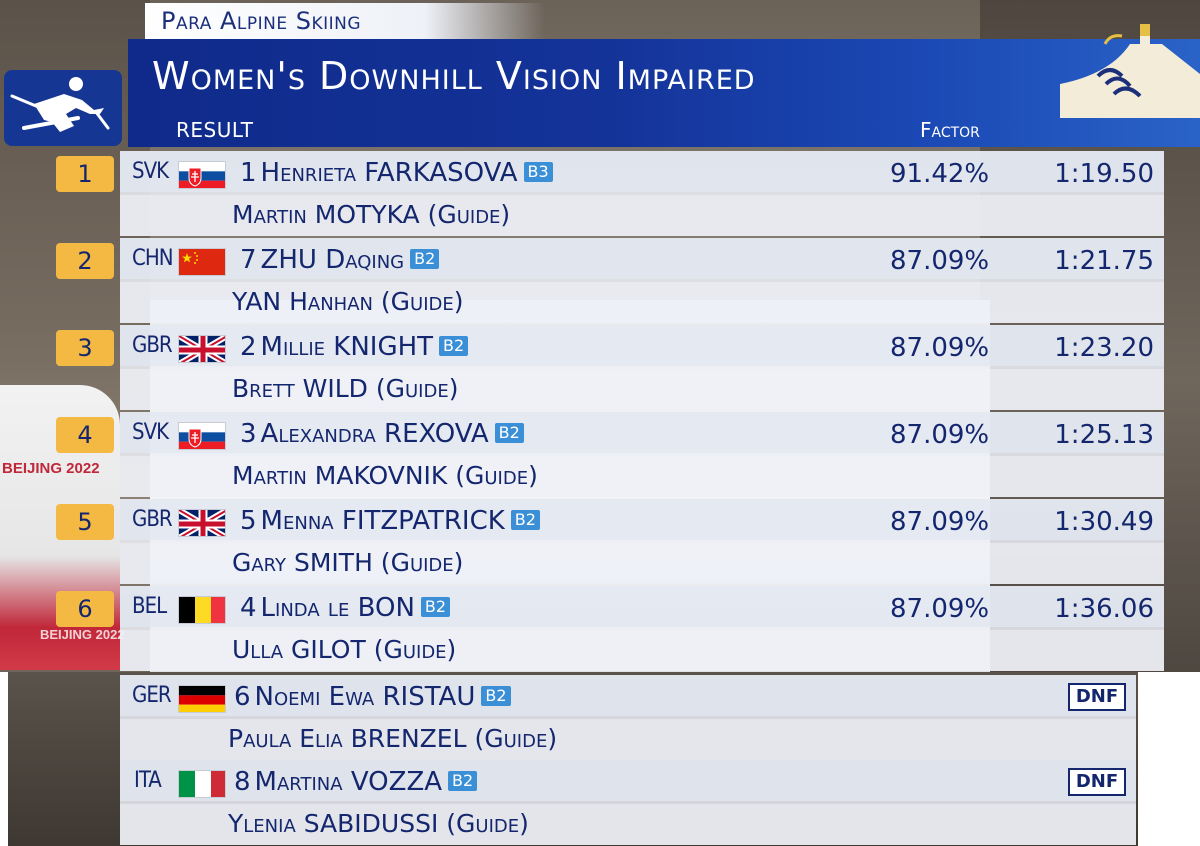 Image resolution: width=1200 pixels, height=846 pixels. Describe the element at coordinates (378, 823) in the screenshot. I see `guide-name: Ylenia SABIDUSSI (Guide)` at that location.